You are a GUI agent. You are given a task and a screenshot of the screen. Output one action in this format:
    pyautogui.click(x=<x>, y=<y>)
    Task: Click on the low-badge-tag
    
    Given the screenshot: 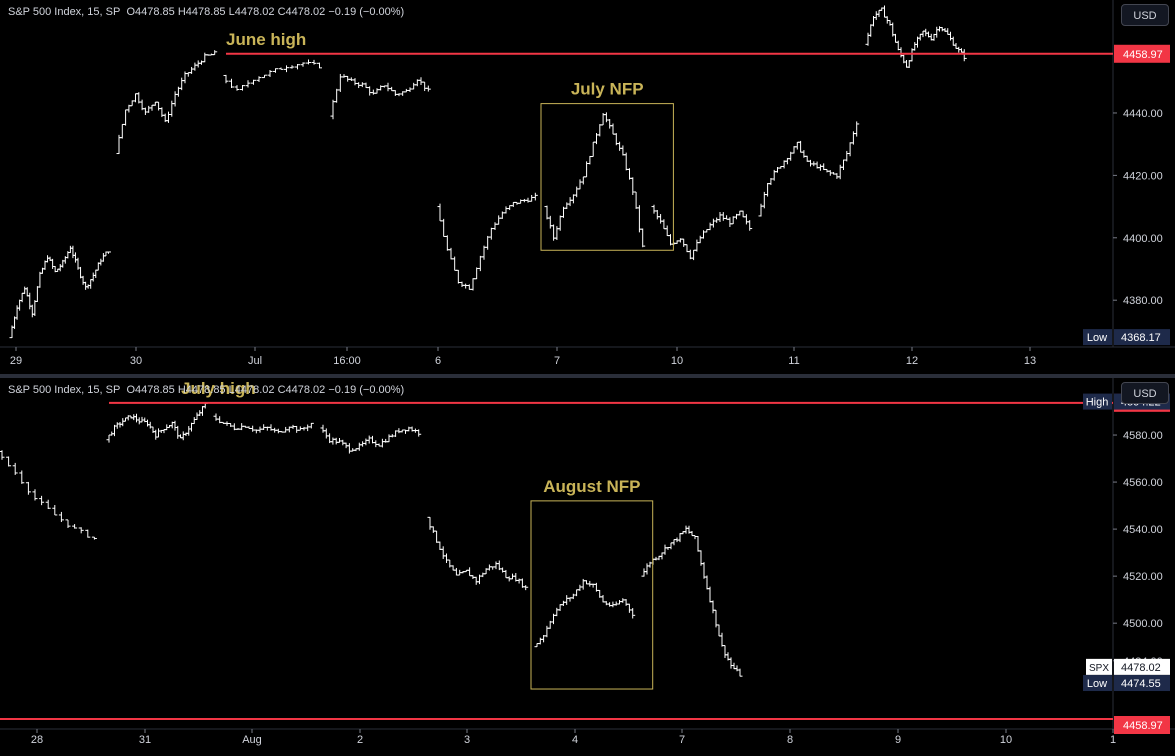 What is the action you would take?
    pyautogui.click(x=1097, y=337)
    